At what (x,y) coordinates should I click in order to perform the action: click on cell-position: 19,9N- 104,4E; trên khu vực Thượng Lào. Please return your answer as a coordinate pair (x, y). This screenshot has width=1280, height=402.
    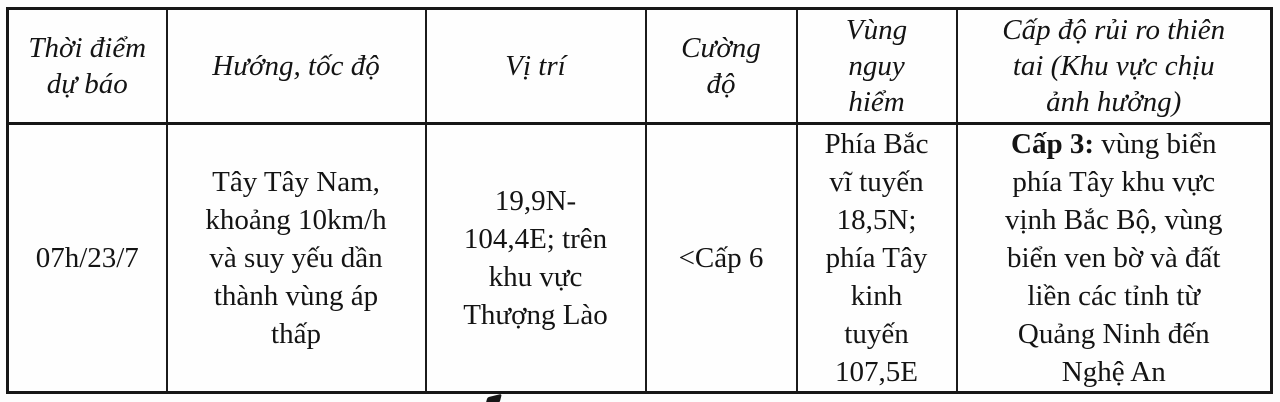
    Looking at the image, I should click on (535, 258).